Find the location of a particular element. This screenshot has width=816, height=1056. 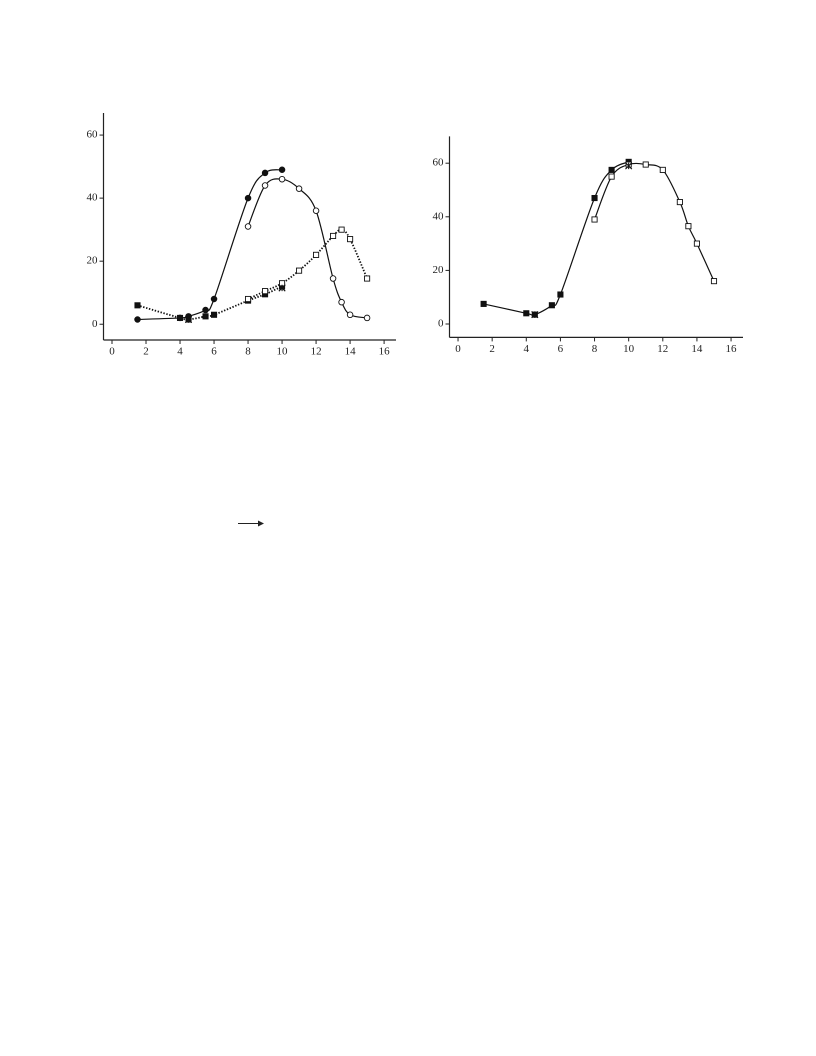

arrow-head is located at coordinates (261, 523).